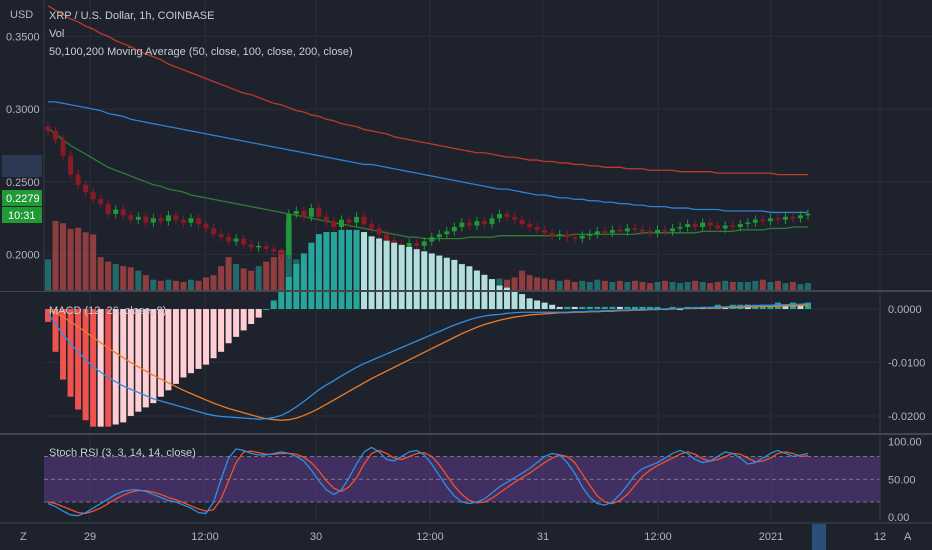 Image resolution: width=932 pixels, height=550 pixels. I want to click on zoom-reset-button: Z, so click(23, 537).